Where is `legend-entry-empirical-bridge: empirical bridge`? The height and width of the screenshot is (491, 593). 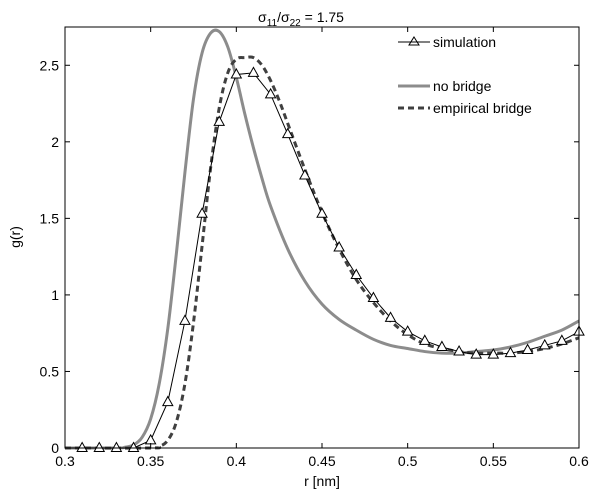
legend-entry-empirical-bridge: empirical bridge is located at coordinates (465, 108).